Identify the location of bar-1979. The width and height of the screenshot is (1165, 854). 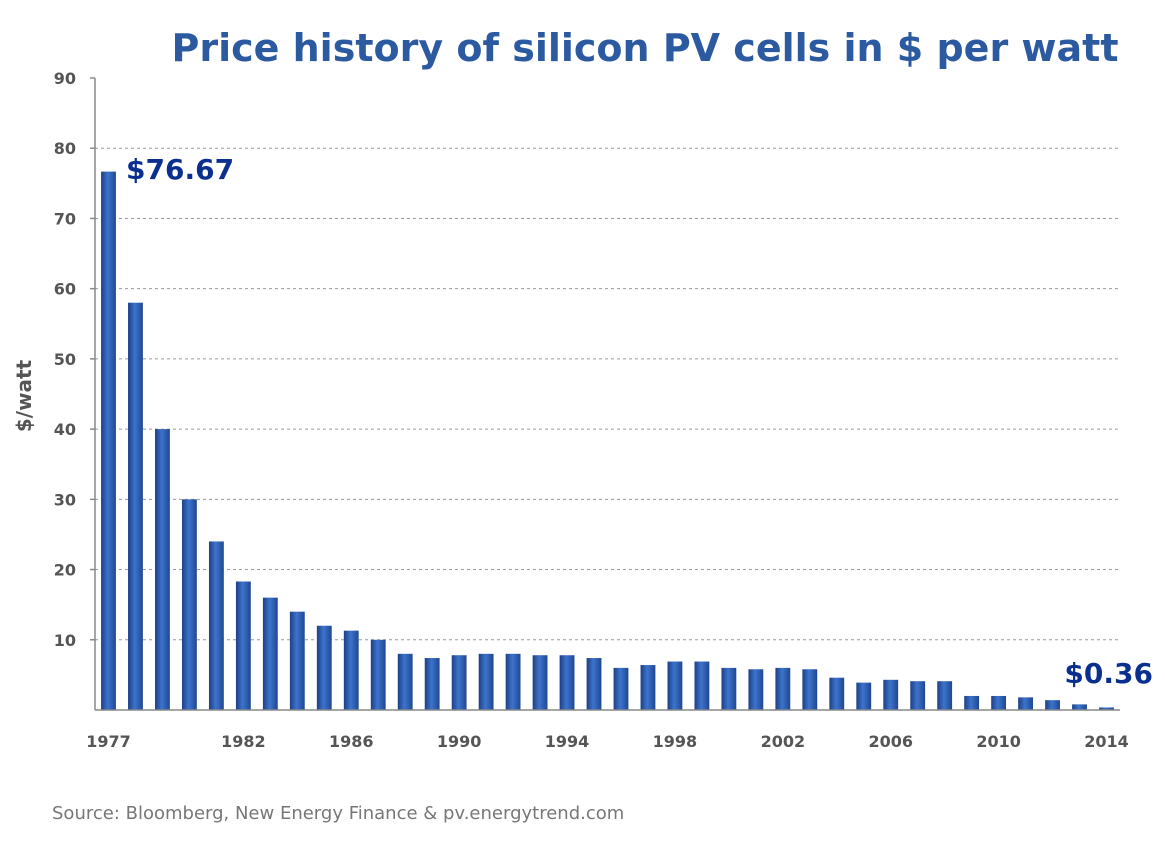
(162, 569).